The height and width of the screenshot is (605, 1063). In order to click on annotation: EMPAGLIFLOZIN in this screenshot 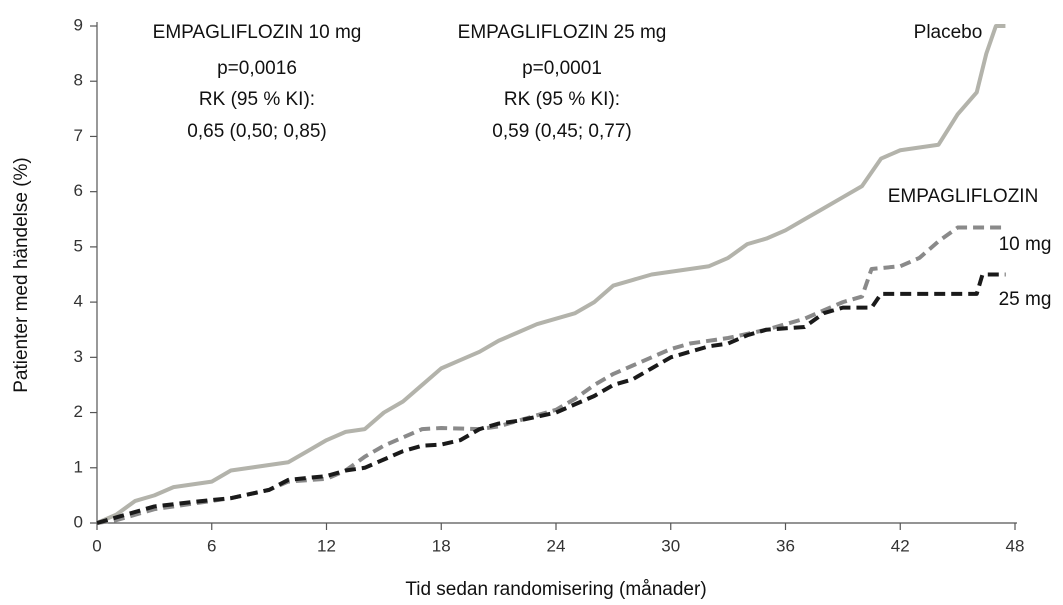, I will do `click(963, 196)`.